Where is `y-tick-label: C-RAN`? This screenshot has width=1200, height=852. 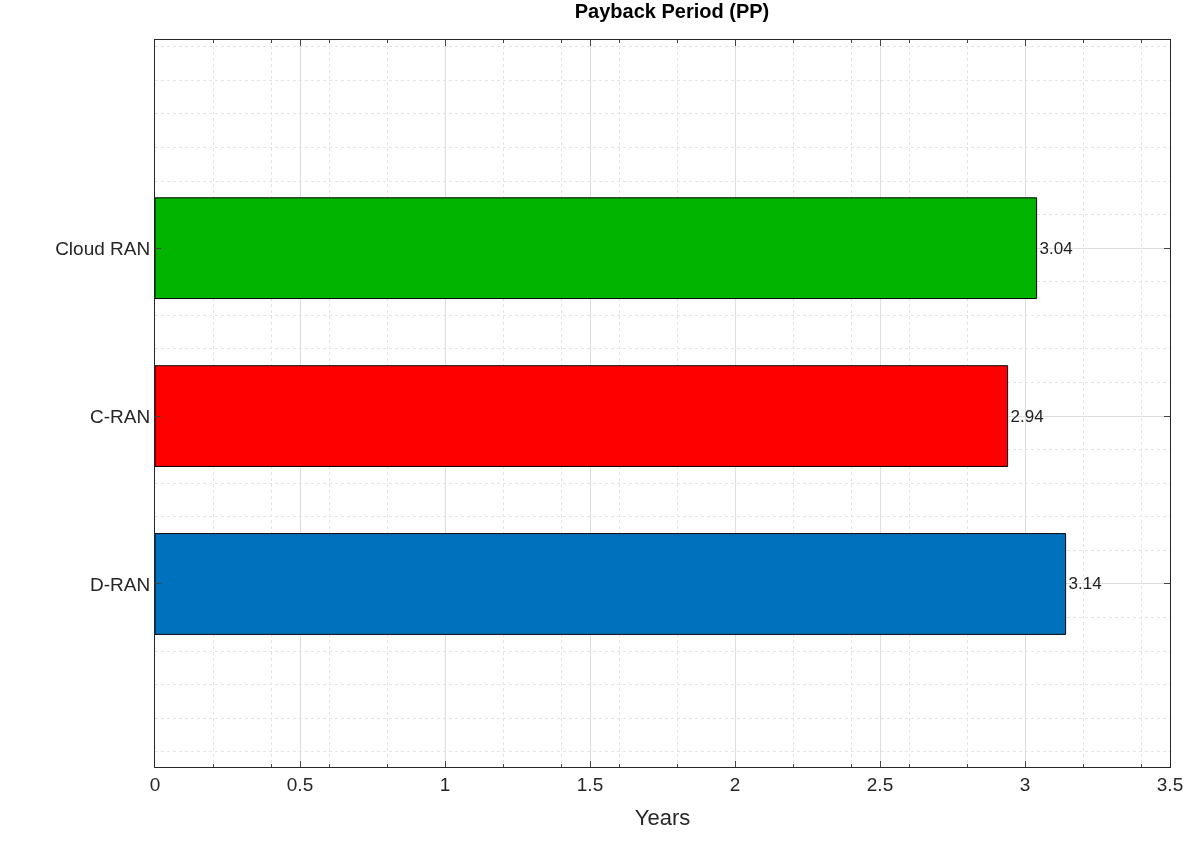
y-tick-label: C-RAN is located at coordinates (120, 416).